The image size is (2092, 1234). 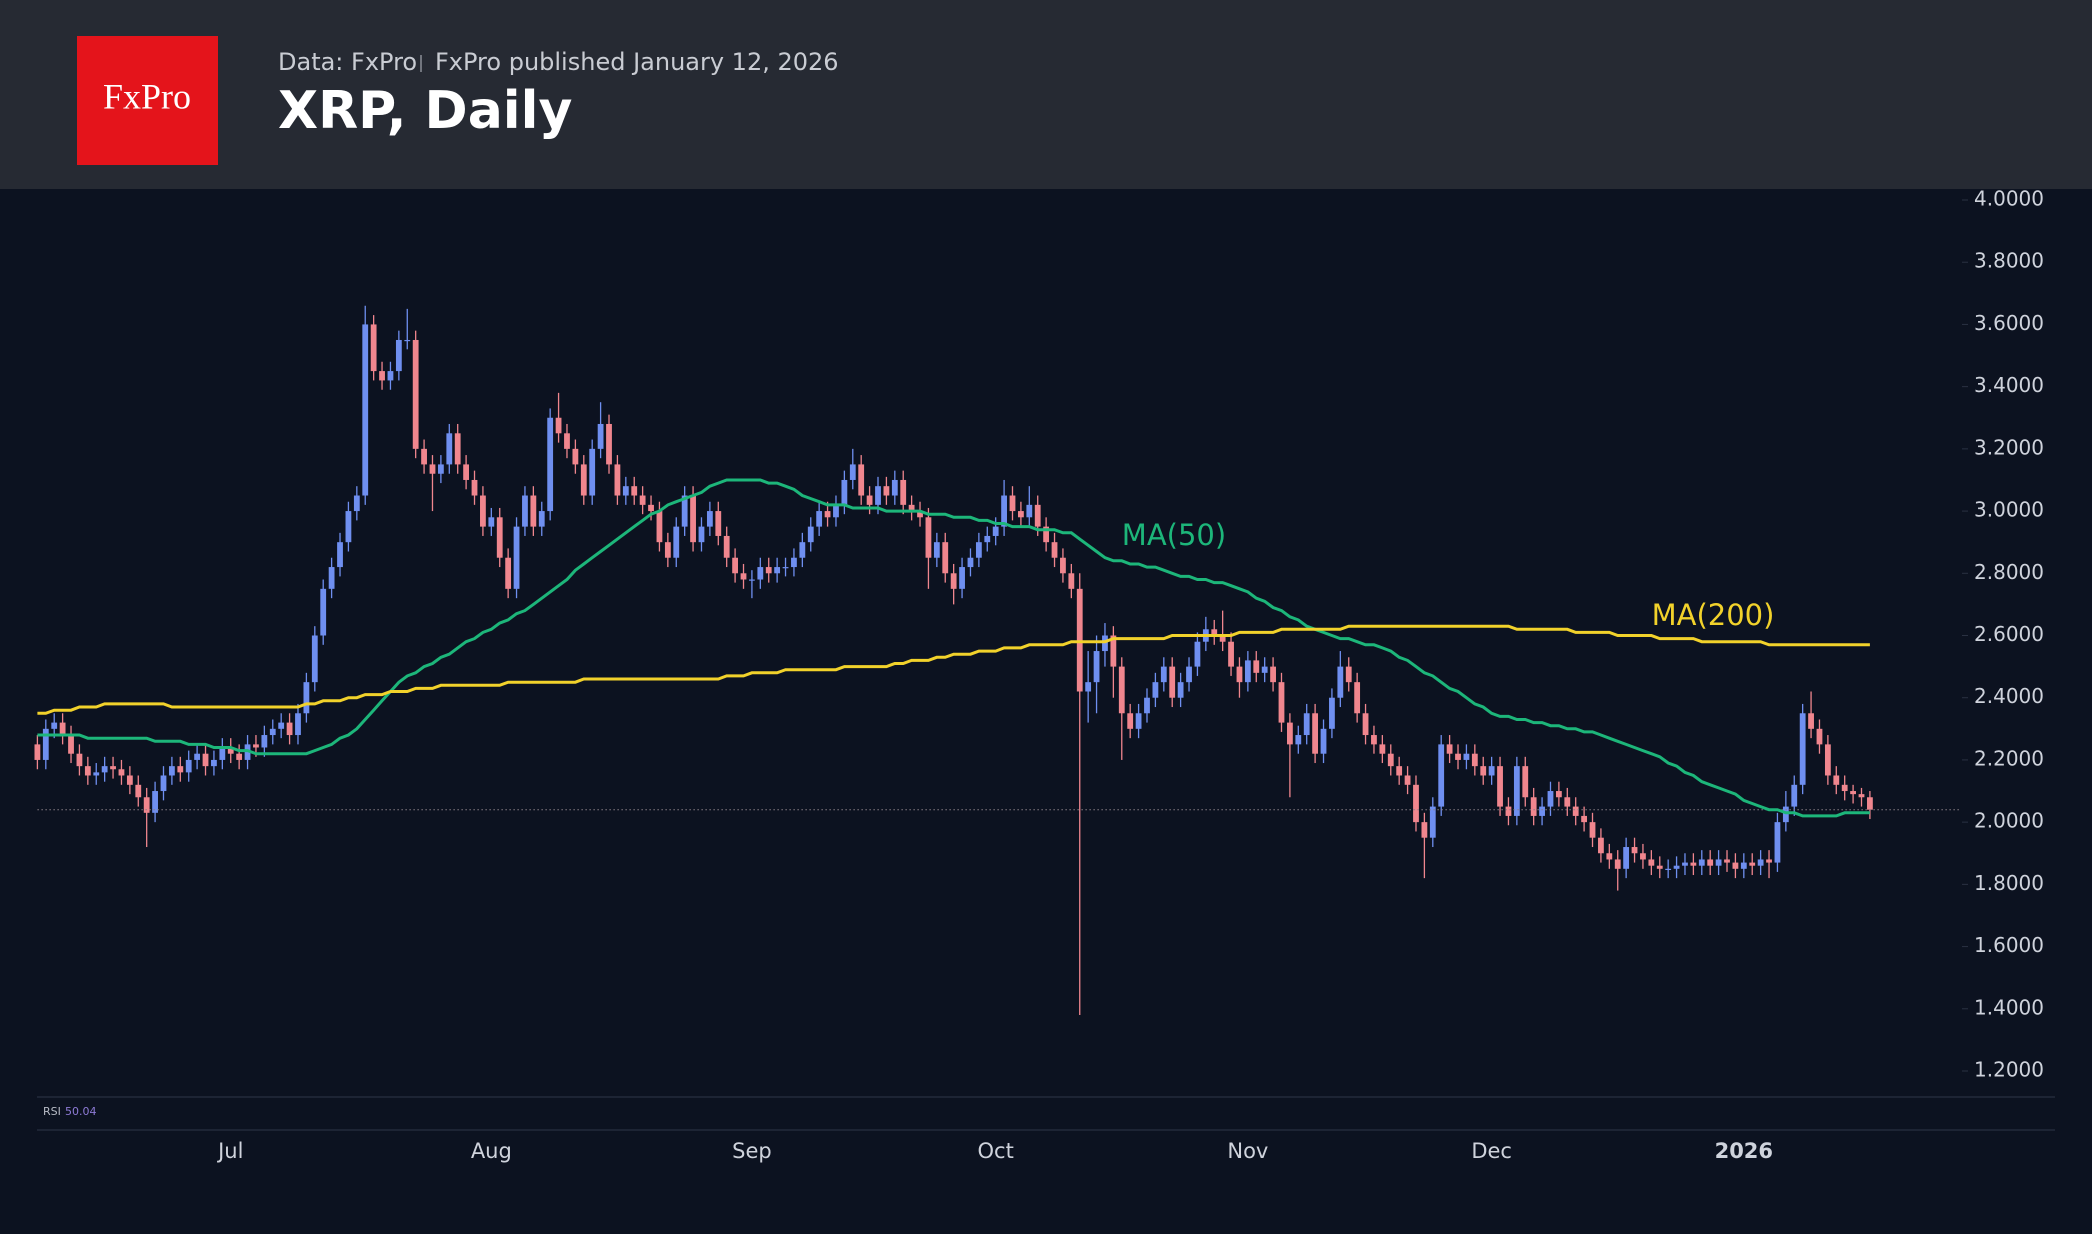 I want to click on indicator-value: 50.04, so click(x=81, y=1111).